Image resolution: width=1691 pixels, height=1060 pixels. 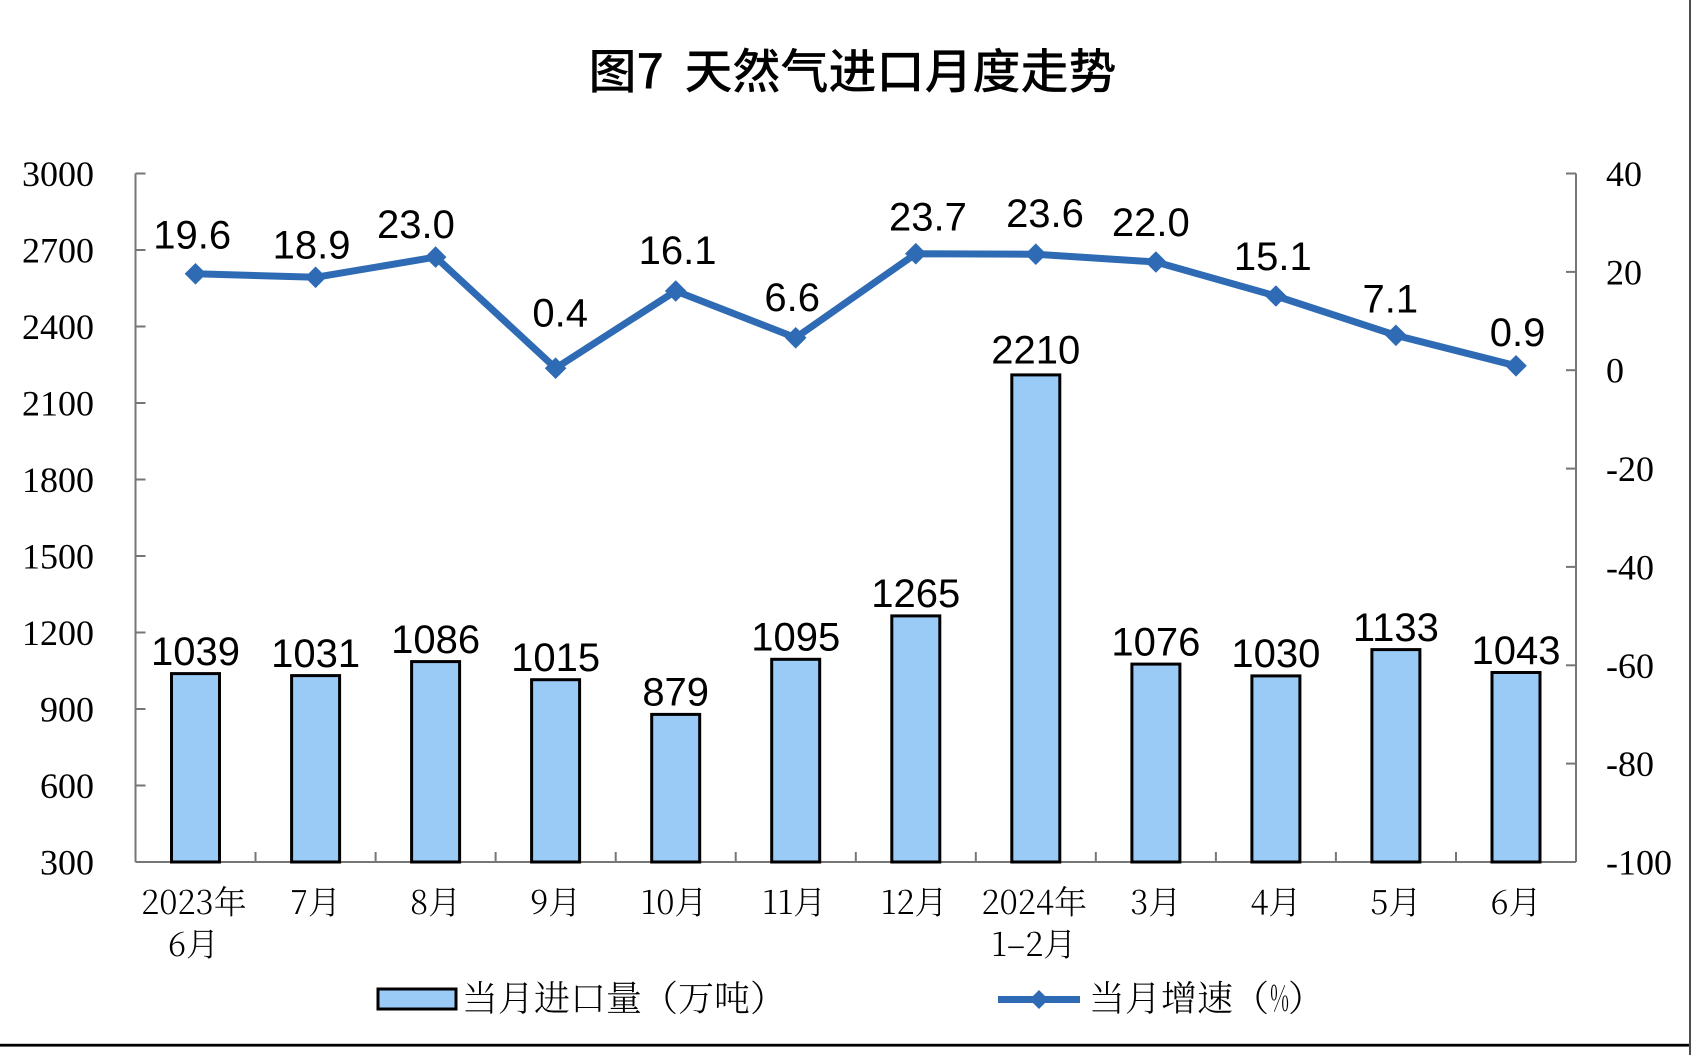 I want to click on svg-text: 1076, so click(x=1155, y=642).